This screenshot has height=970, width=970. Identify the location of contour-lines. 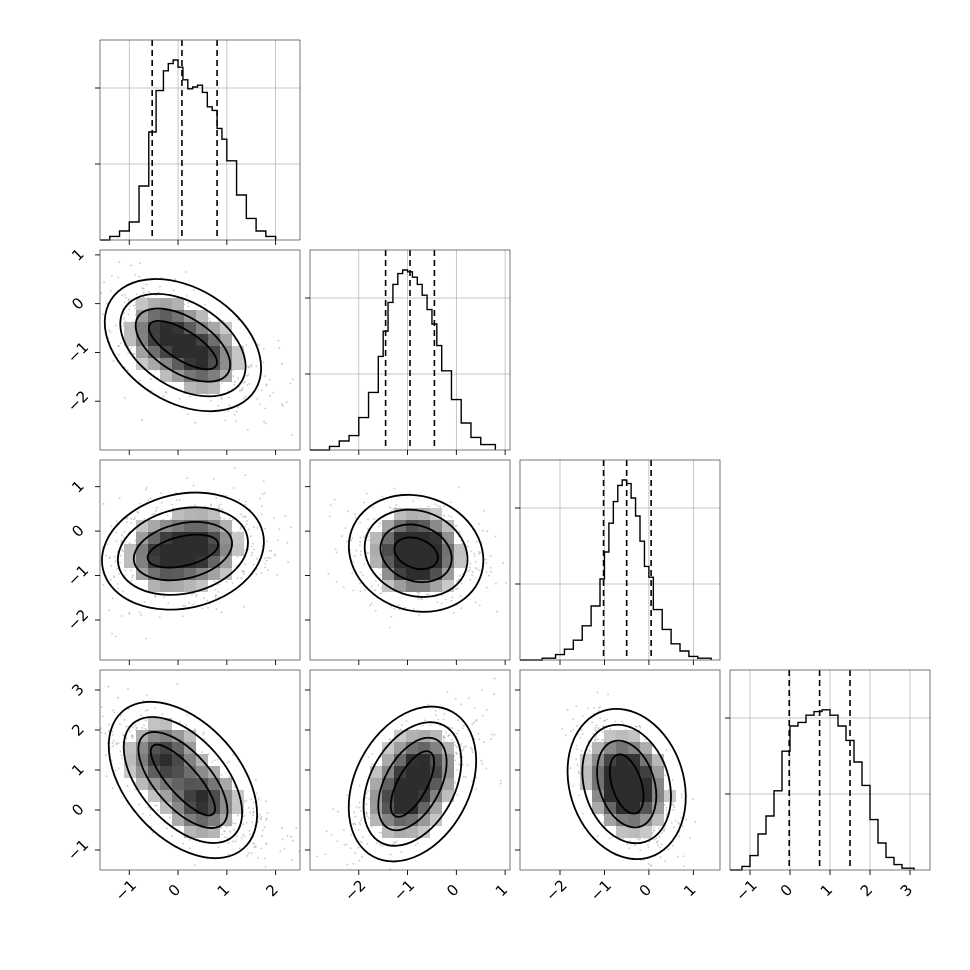
(182, 345).